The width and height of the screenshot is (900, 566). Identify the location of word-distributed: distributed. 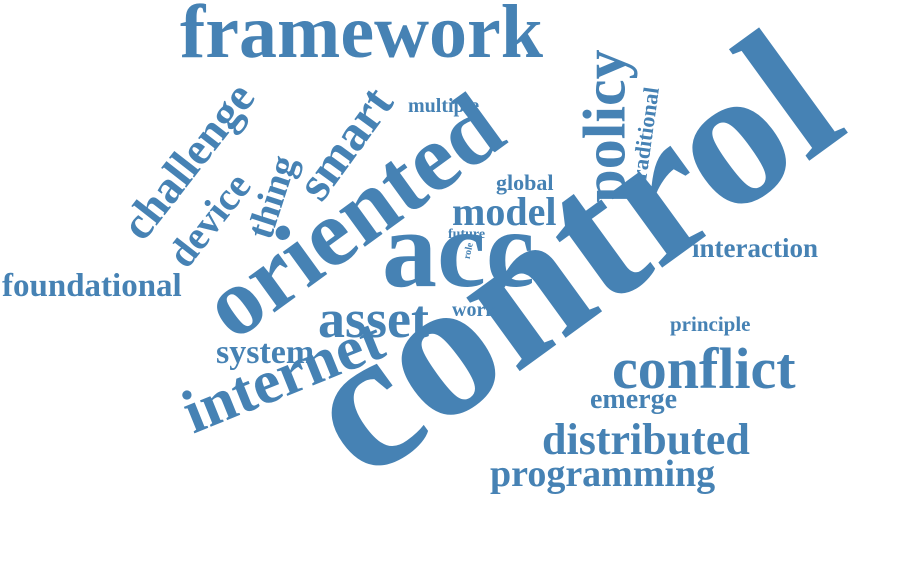
(646, 439).